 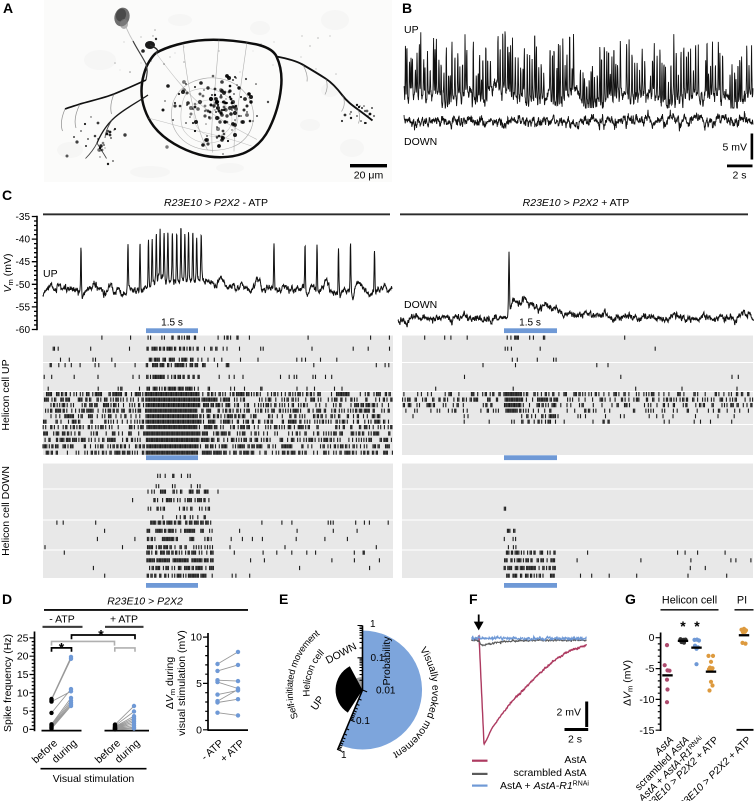 What do you see at coordinates (23, 285) in the screenshot?
I see `svg-text: -50` at bounding box center [23, 285].